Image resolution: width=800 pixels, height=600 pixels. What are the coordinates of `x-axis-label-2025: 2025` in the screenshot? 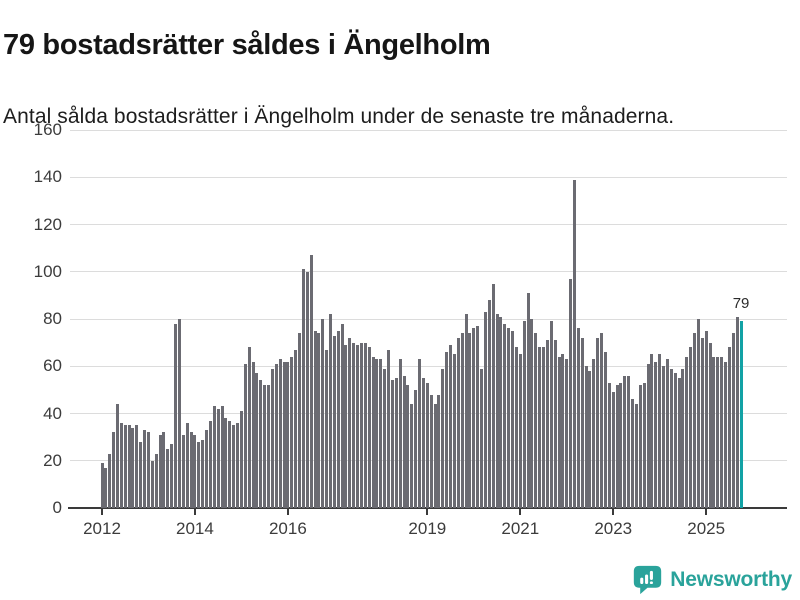 It's located at (706, 528).